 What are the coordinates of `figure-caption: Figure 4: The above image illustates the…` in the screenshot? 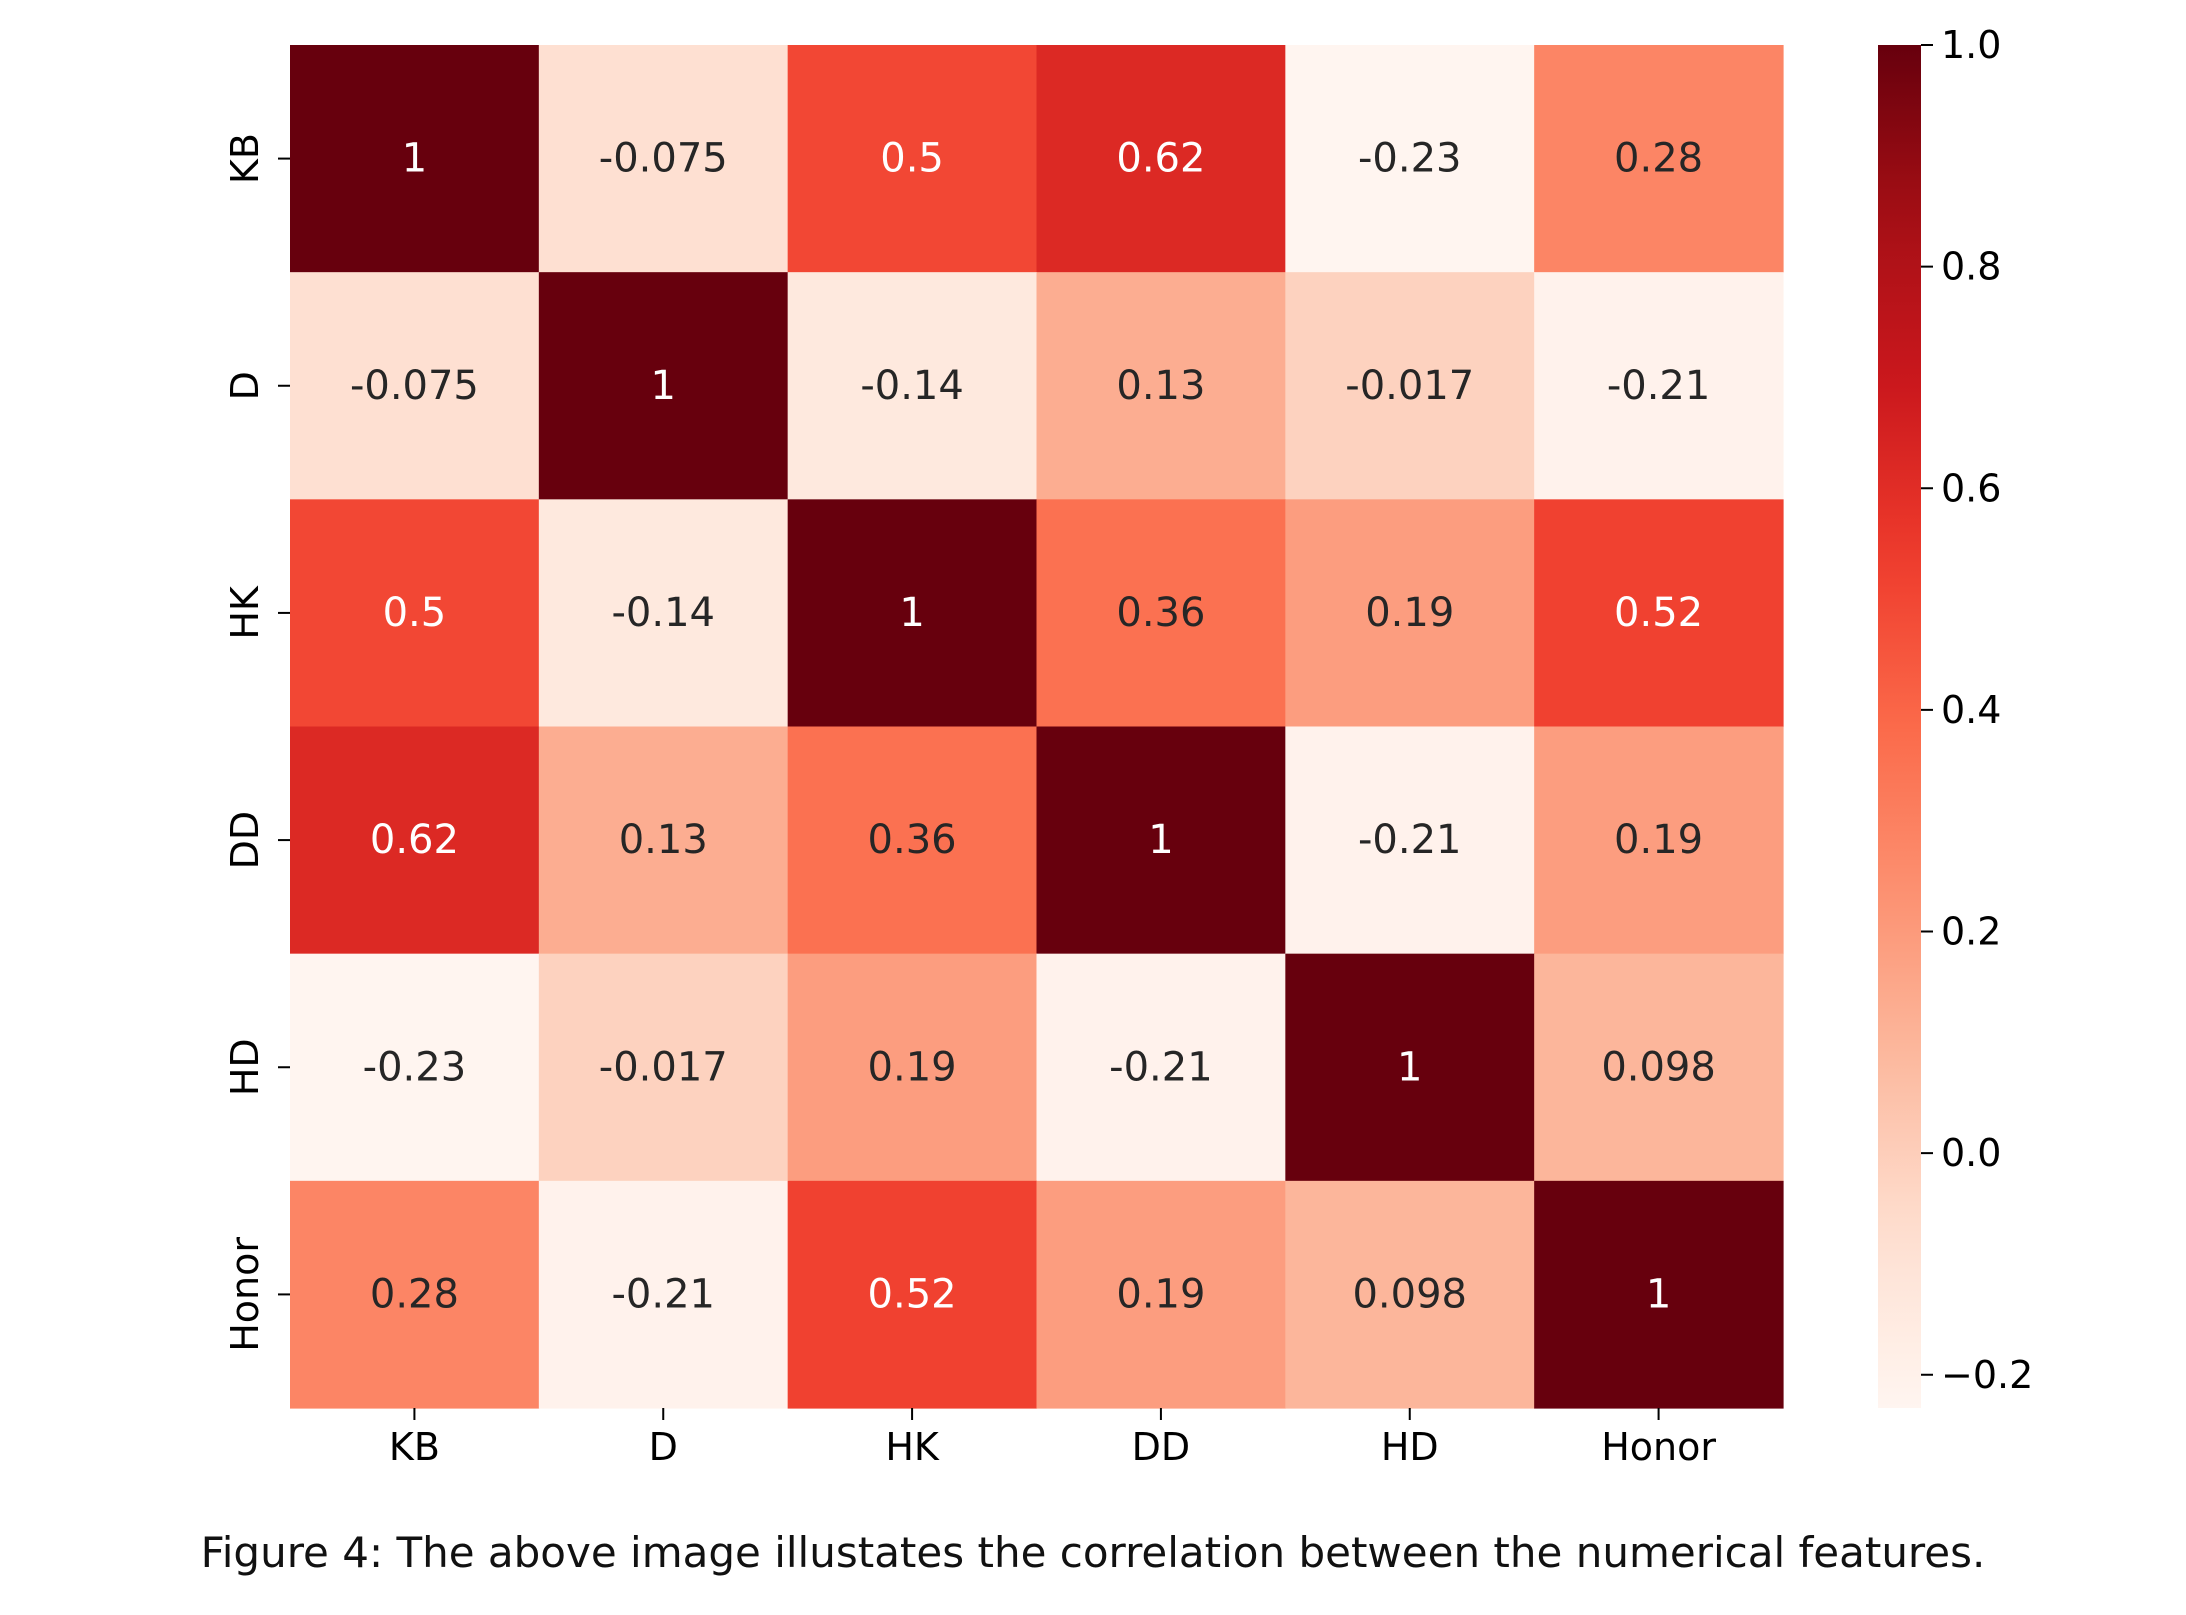 It's located at (1093, 1552).